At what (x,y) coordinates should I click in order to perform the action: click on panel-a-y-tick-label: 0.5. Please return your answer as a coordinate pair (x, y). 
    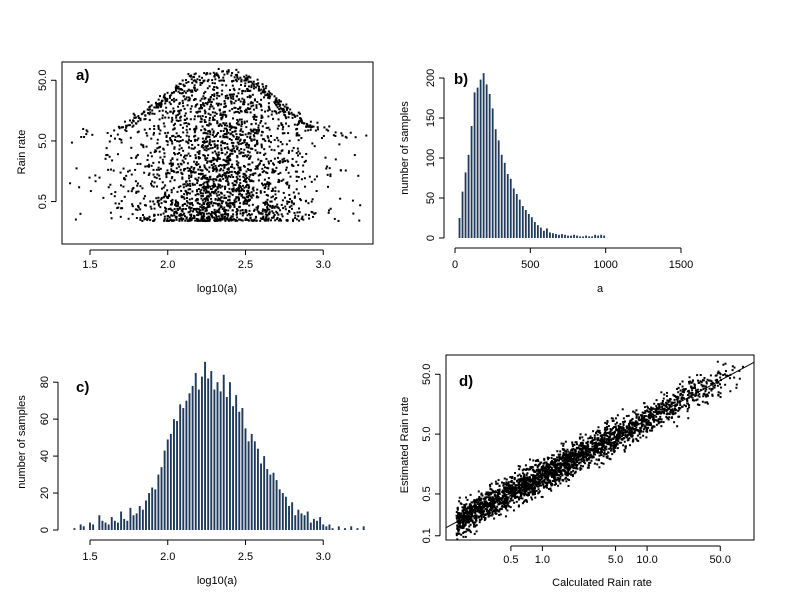
    Looking at the image, I should click on (43, 201).